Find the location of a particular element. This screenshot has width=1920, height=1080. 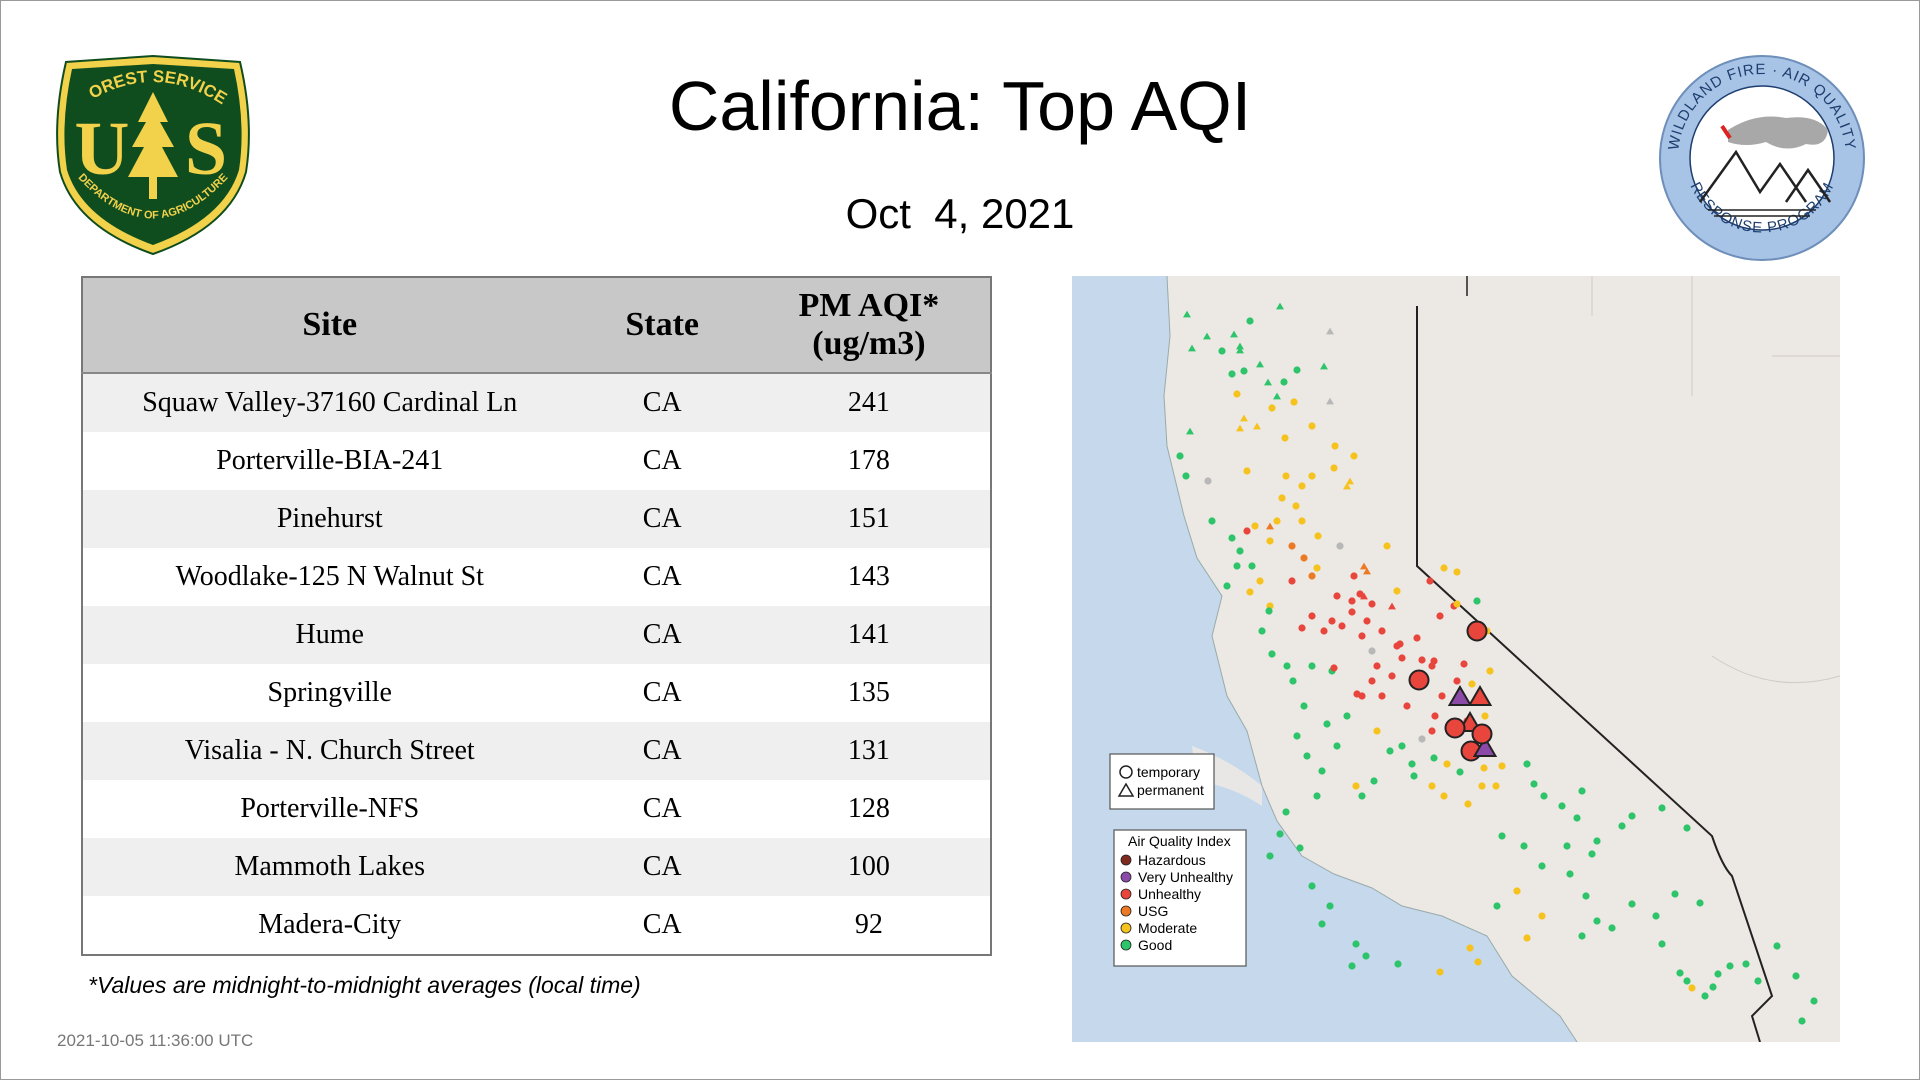

fs-logo-letter-s: S is located at coordinates (206, 149).